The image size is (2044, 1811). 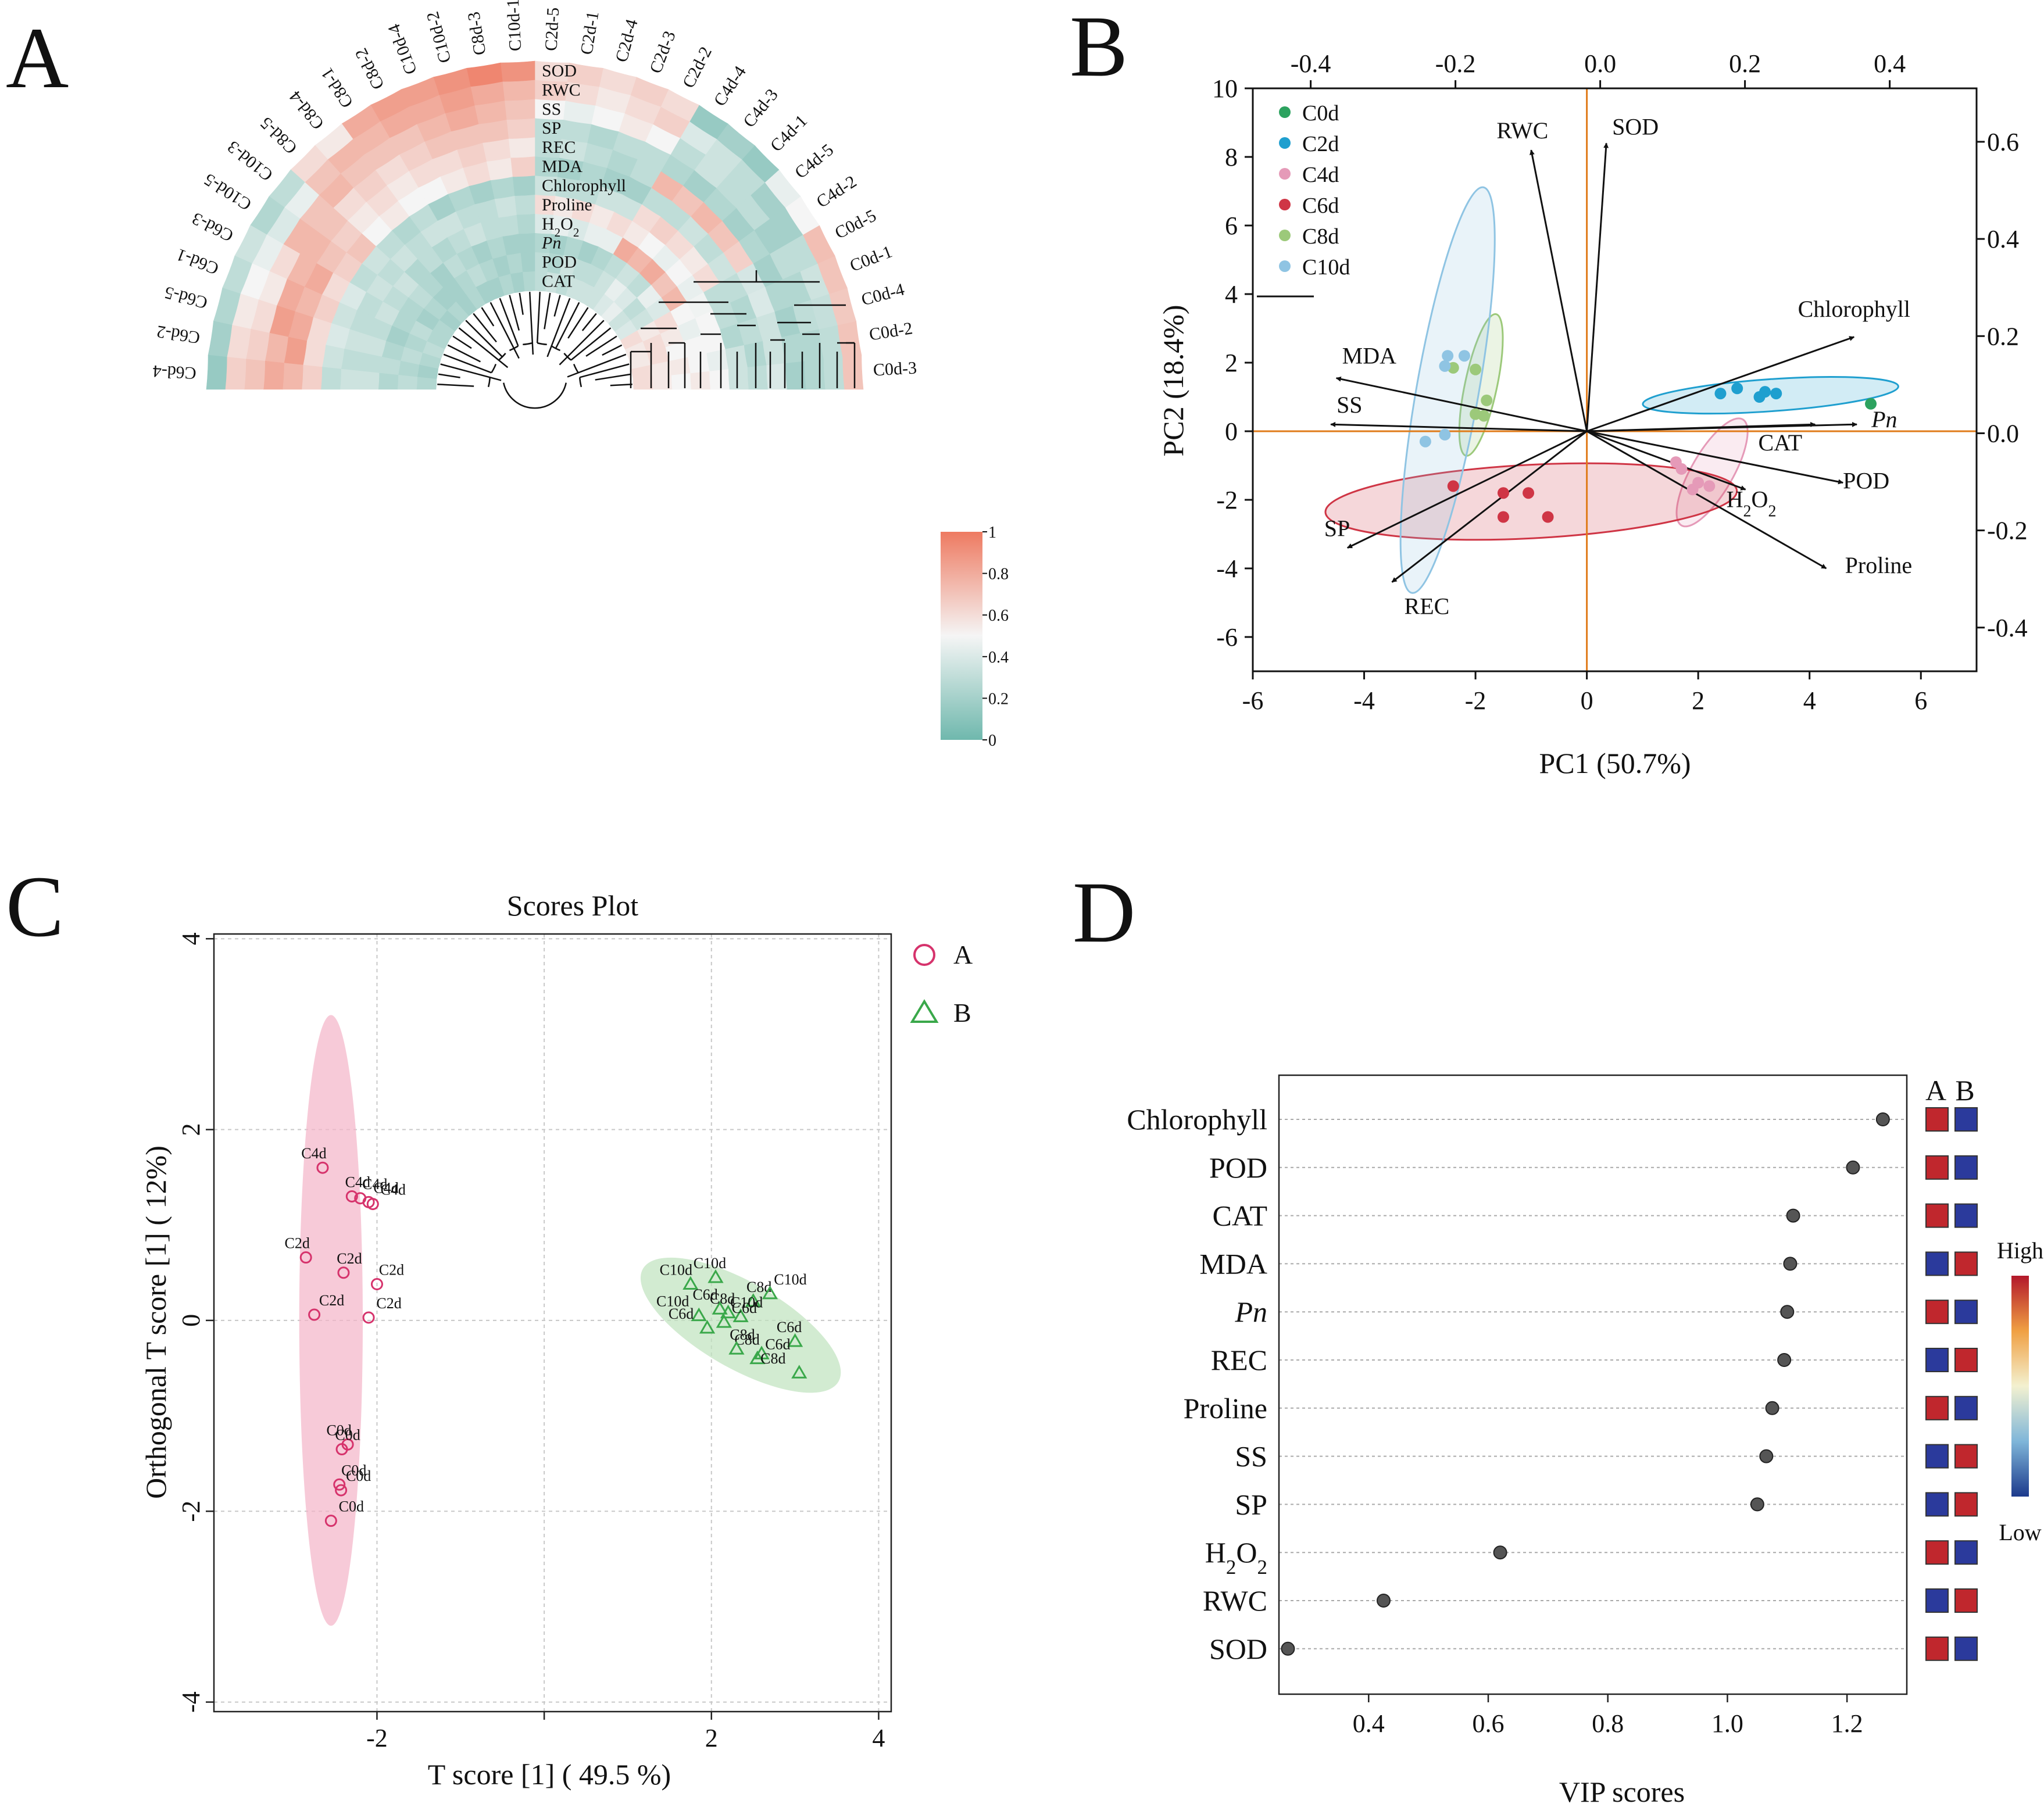 I want to click on heatmap-sample-label: C4d-4, so click(x=730, y=86).